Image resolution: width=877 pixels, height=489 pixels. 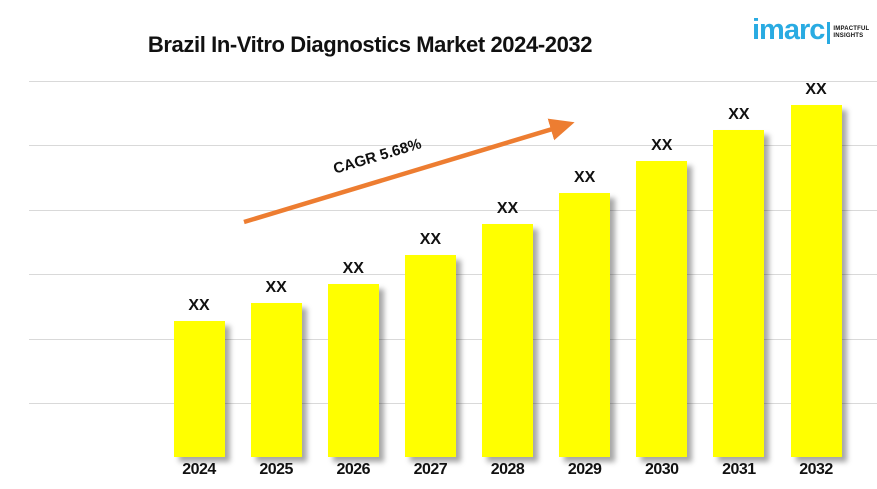 I want to click on imarc-logo: imarc IMPACTFUL INSIGHTS, so click(x=810, y=30).